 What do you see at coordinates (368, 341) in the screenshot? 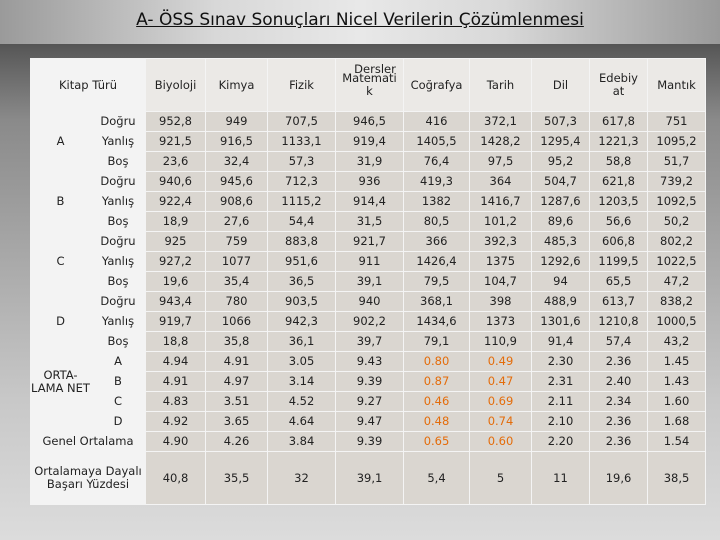
I see `table-row: Boş 18,8 35,8 36,1 39,7 79,1 110,9 91,4 57,4 43,2` at bounding box center [368, 341].